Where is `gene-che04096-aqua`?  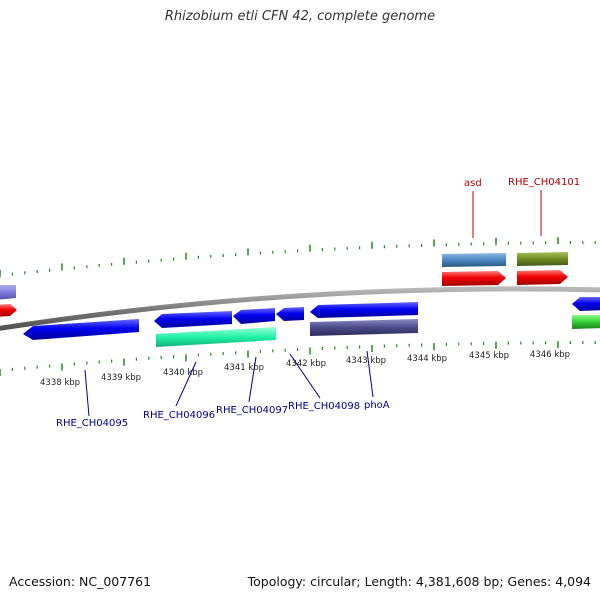 gene-che04096-aqua is located at coordinates (216, 337).